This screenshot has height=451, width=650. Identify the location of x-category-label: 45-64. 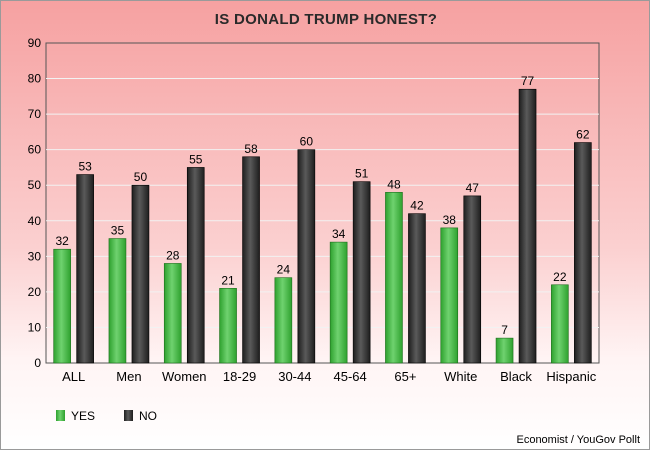
(350, 376).